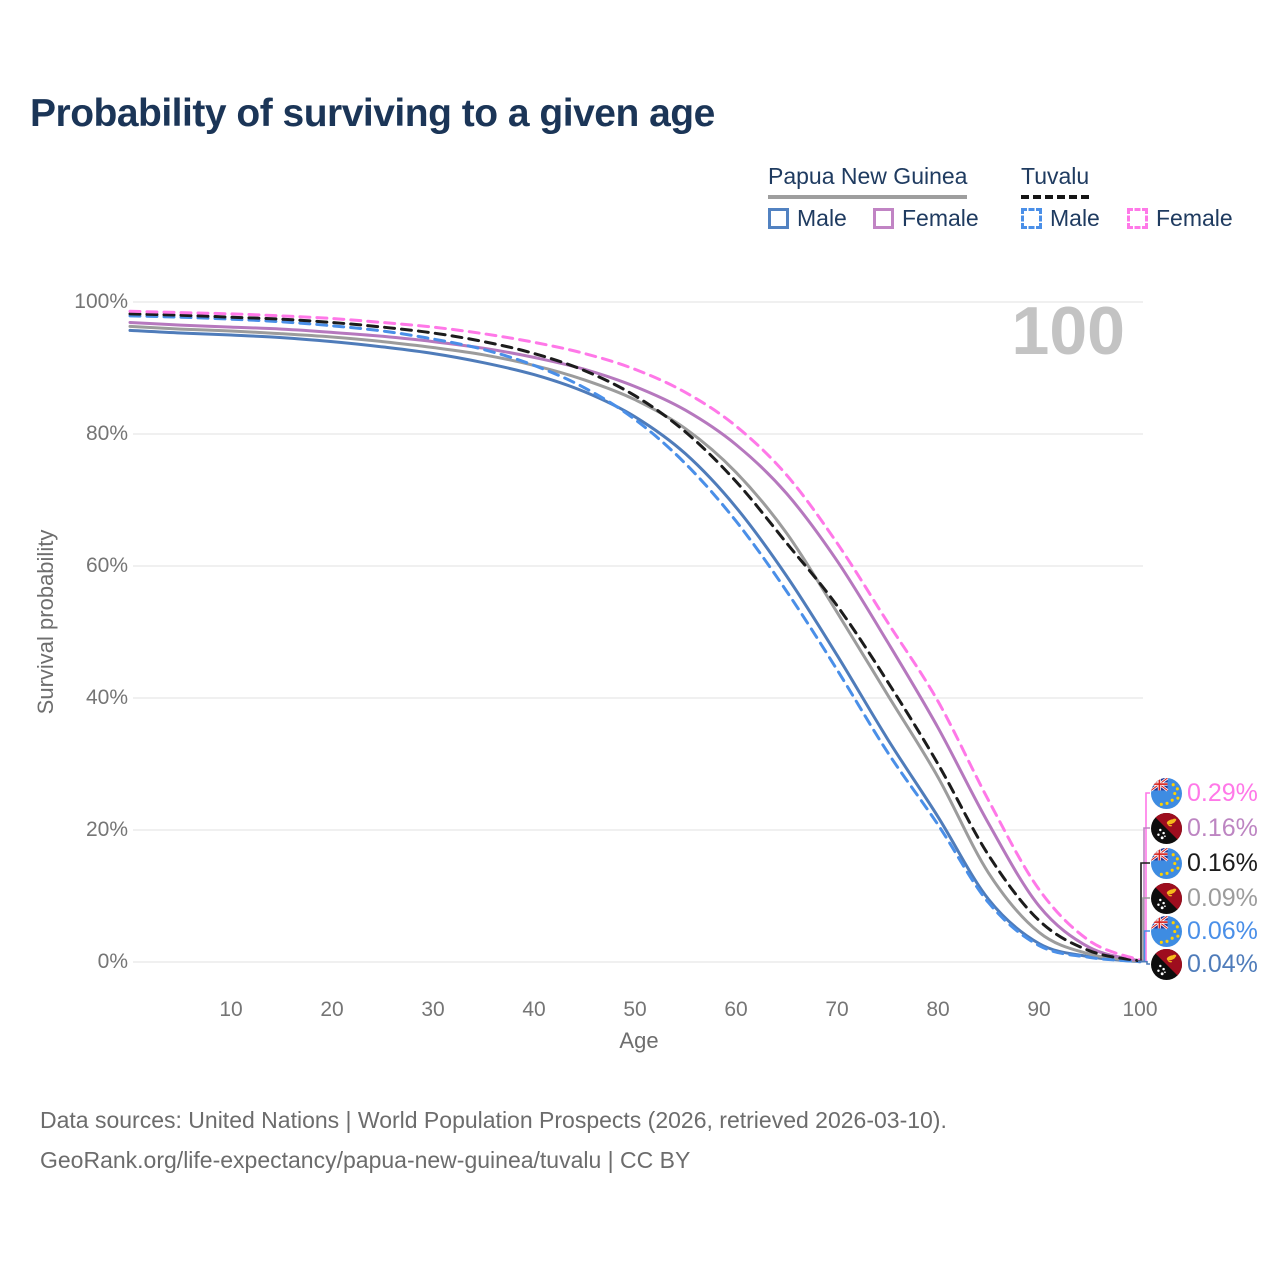 This screenshot has height=1280, width=1280. What do you see at coordinates (372, 113) in the screenshot?
I see `page-title: Probability of surviving to a given age` at bounding box center [372, 113].